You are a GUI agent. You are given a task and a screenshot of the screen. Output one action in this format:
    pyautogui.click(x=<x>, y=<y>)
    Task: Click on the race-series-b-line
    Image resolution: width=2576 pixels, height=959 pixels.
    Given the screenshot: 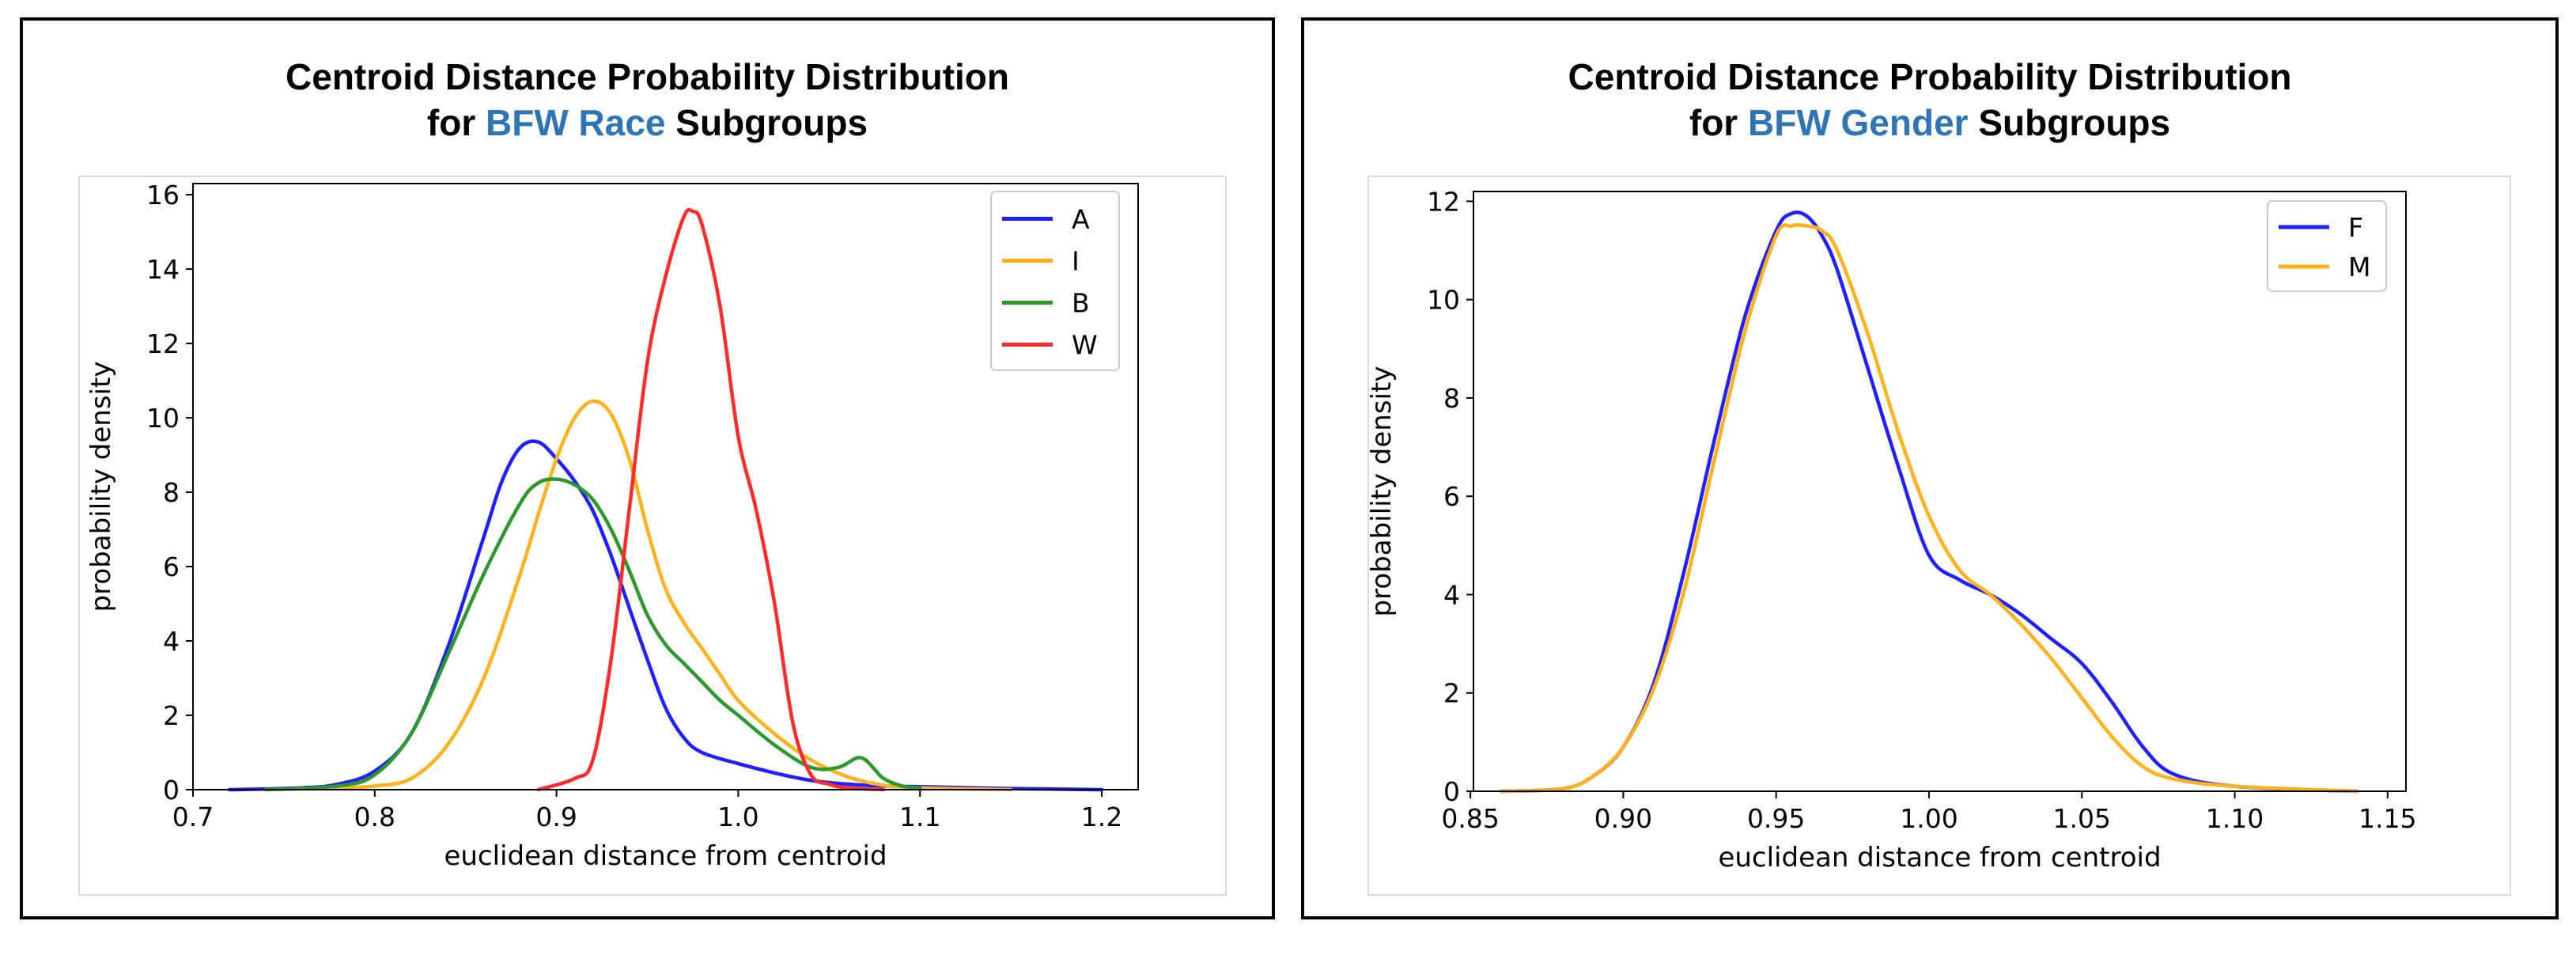 What is the action you would take?
    pyautogui.click(x=592, y=634)
    